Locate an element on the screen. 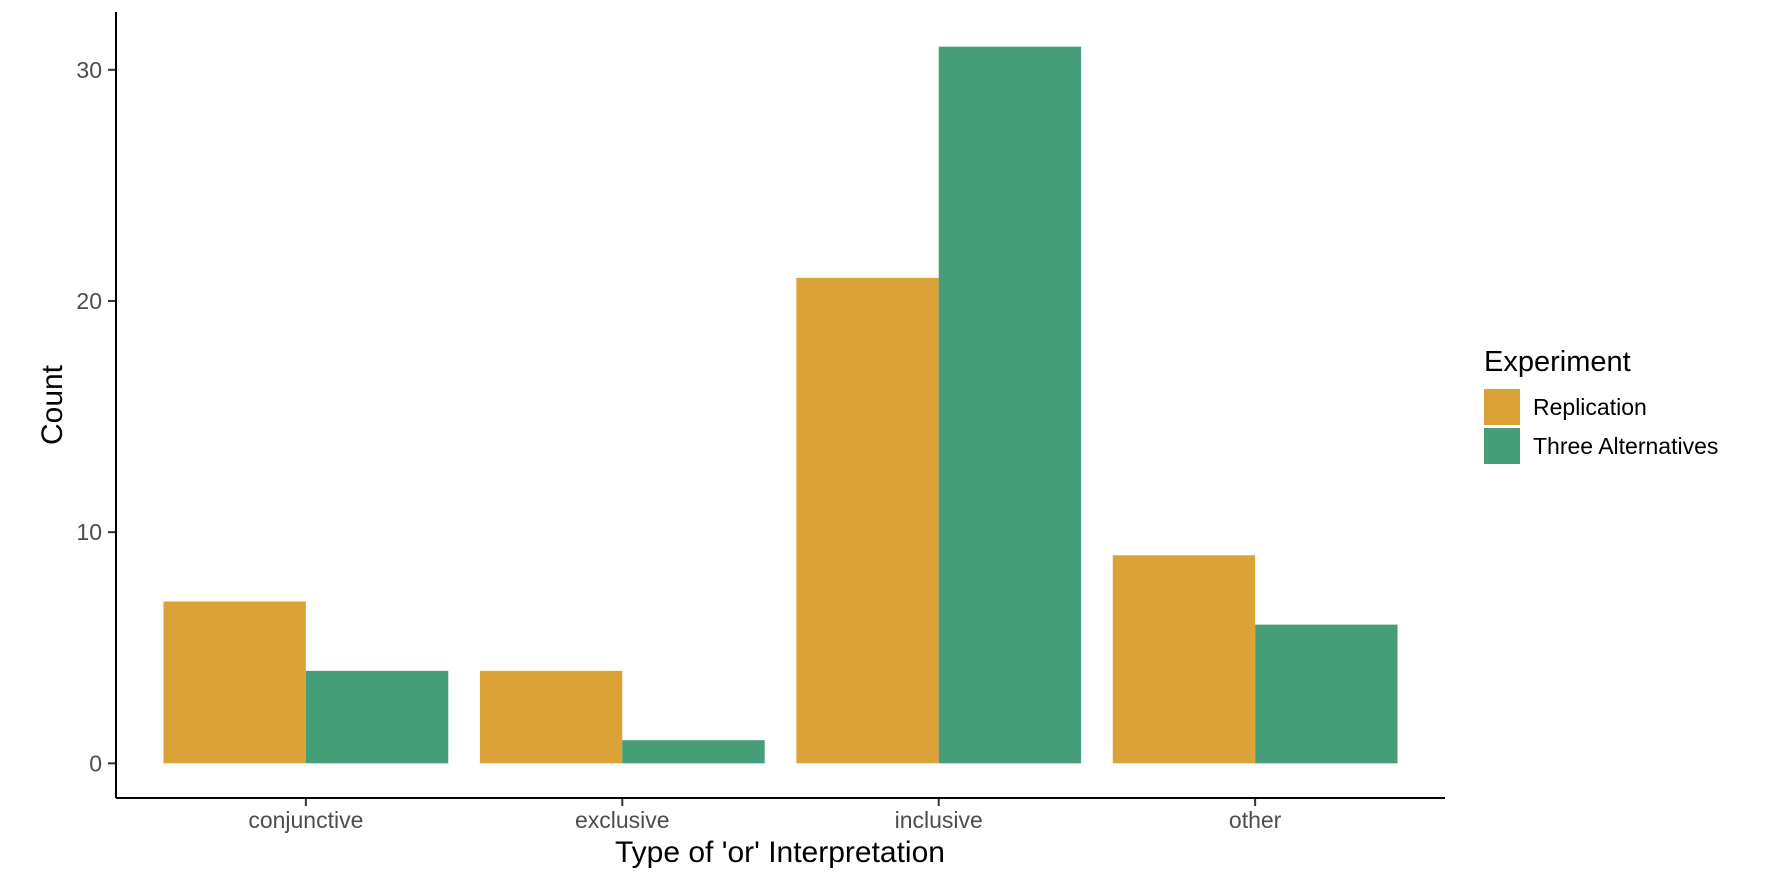 Image resolution: width=1772 pixels, height=882 pixels. x-axis-ticks: conjunctive exclusive inclusive other is located at coordinates (765, 815).